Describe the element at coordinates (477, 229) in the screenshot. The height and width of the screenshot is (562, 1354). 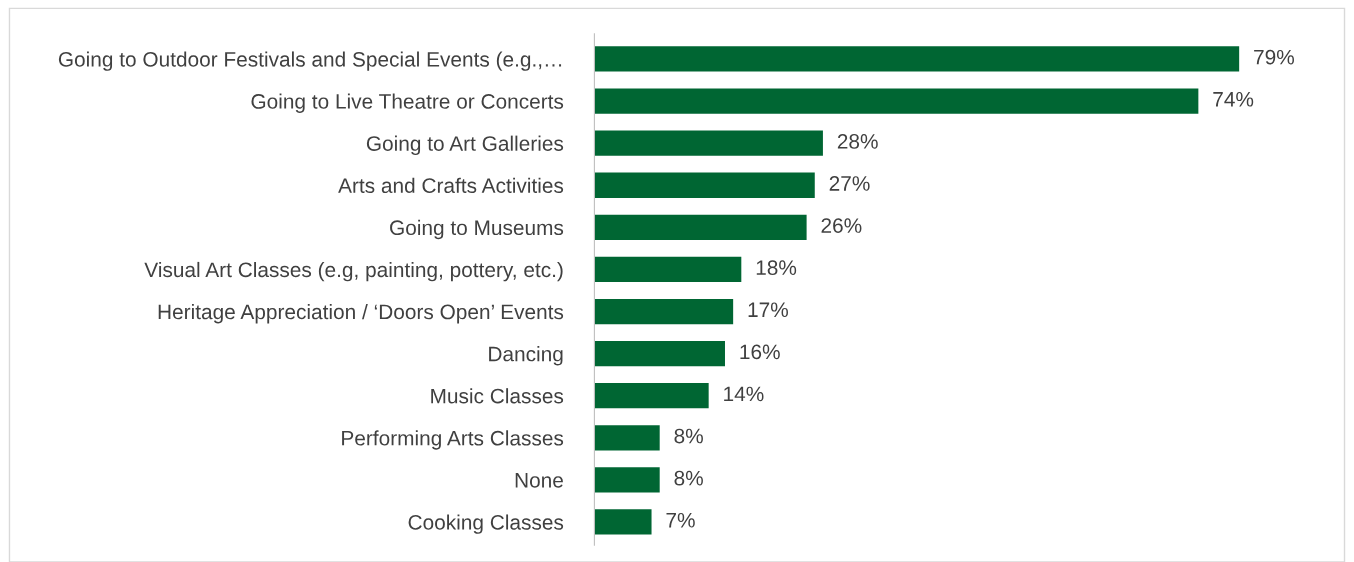
I see `y-tick-label: Going to Museums` at that location.